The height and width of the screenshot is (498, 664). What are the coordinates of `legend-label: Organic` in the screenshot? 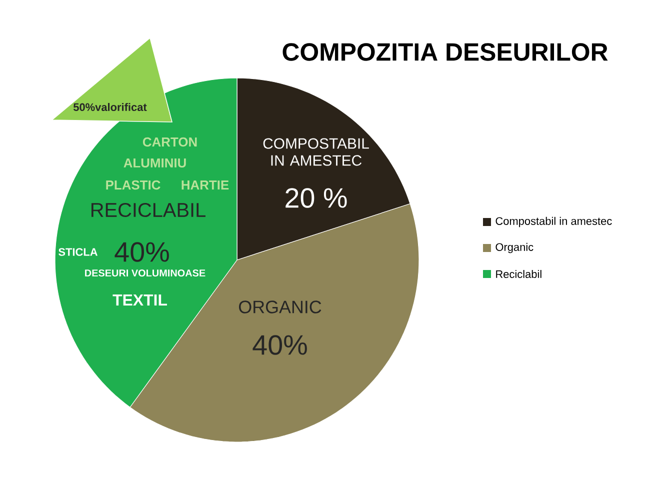 It's located at (515, 248).